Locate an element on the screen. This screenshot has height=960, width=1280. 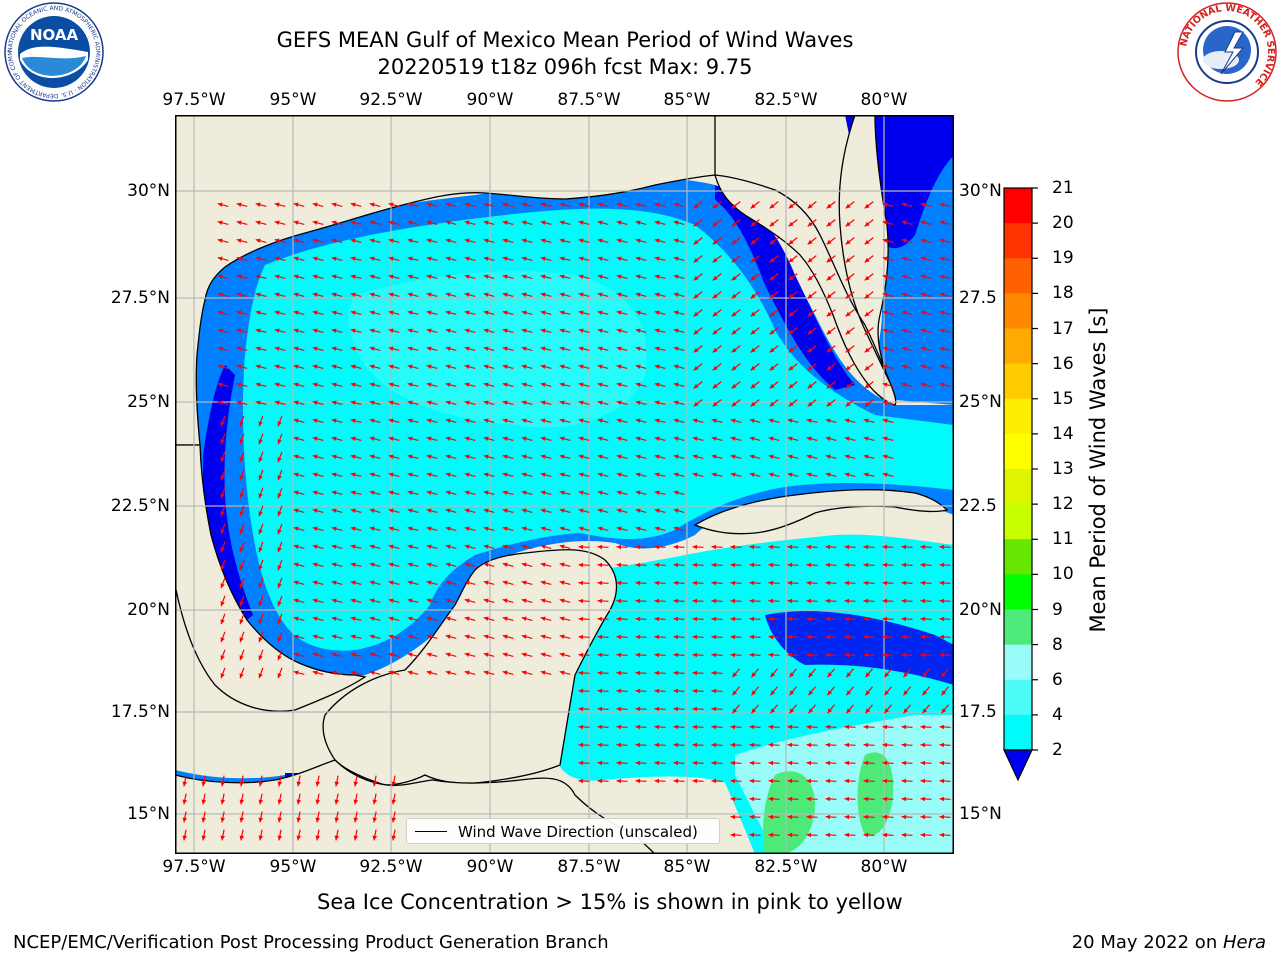
lon-label: 82.5°W is located at coordinates (786, 867).